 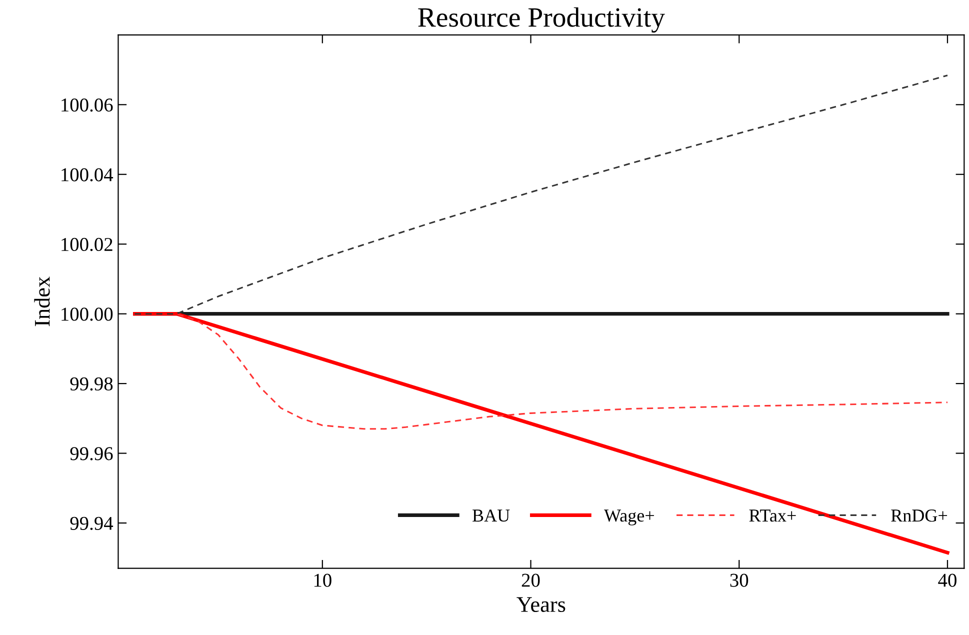 I want to click on y-tick-label: 99.98, so click(x=91, y=384).